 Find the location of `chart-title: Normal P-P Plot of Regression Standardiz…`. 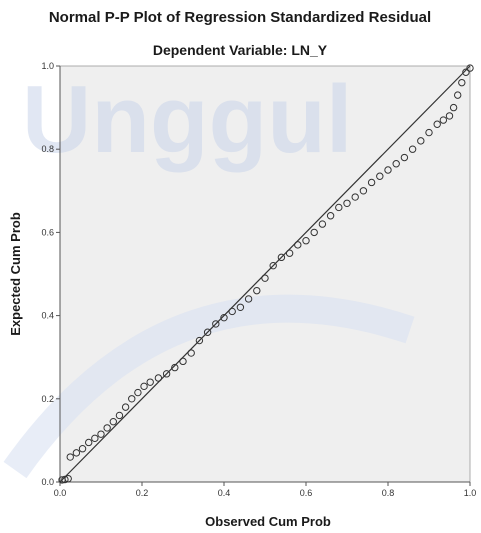

chart-title: Normal P-P Plot of Regression Standardiz… is located at coordinates (240, 17).